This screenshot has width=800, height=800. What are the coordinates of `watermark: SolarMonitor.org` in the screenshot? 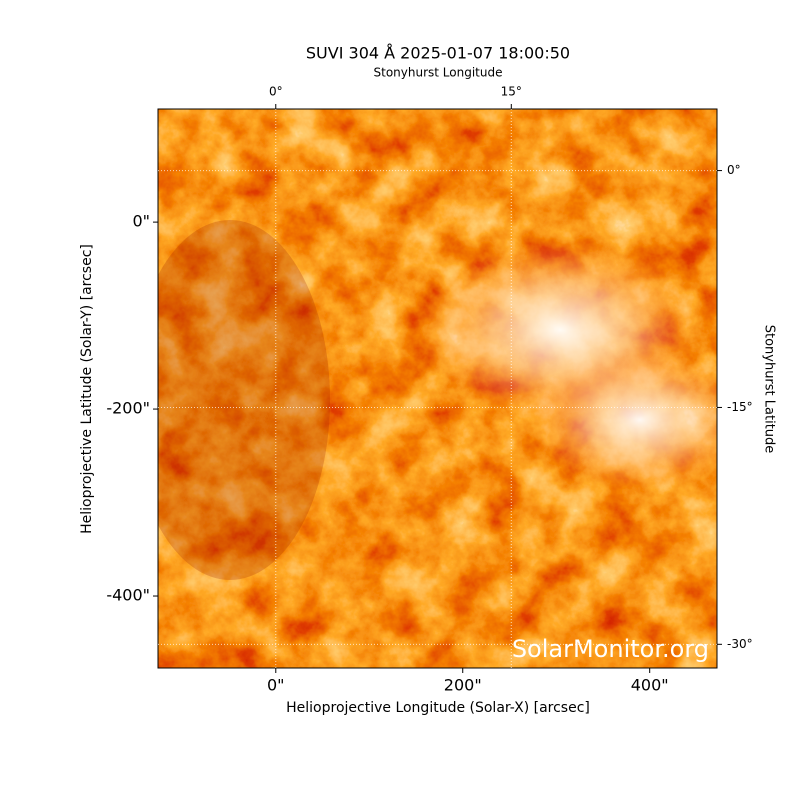 It's located at (610, 649).